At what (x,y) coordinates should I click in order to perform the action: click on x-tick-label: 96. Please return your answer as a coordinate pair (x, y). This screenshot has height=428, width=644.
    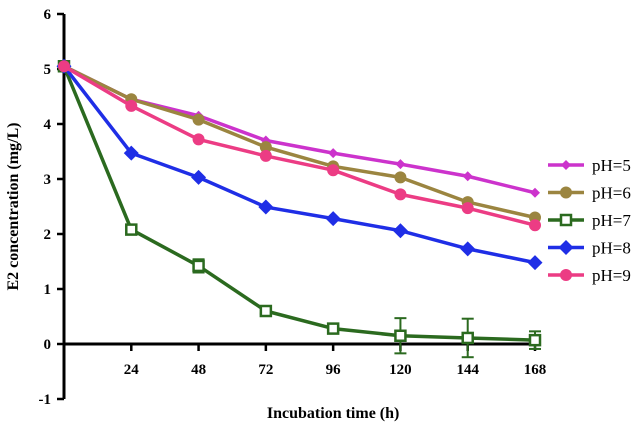
    Looking at the image, I should click on (334, 370).